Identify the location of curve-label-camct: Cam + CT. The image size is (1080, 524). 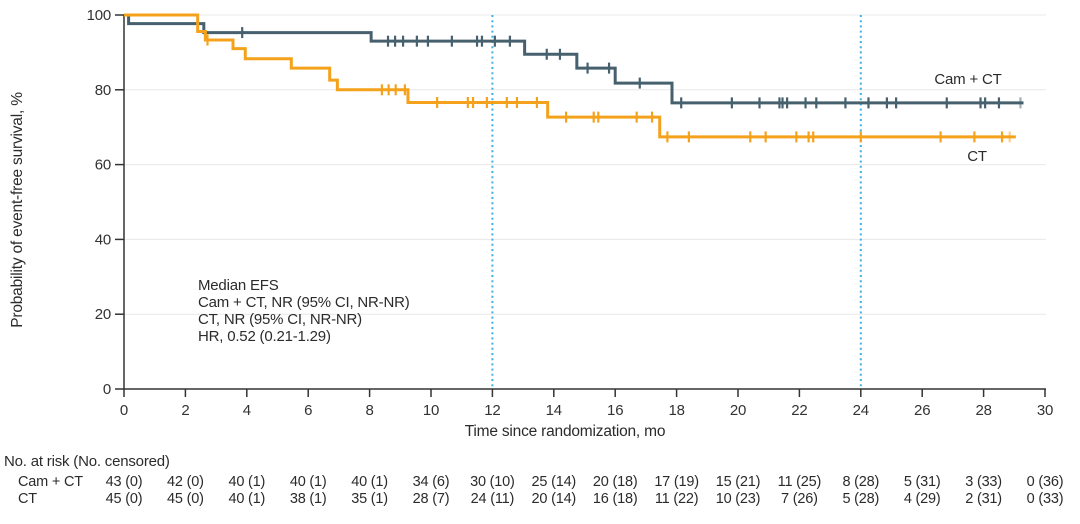
(967, 79).